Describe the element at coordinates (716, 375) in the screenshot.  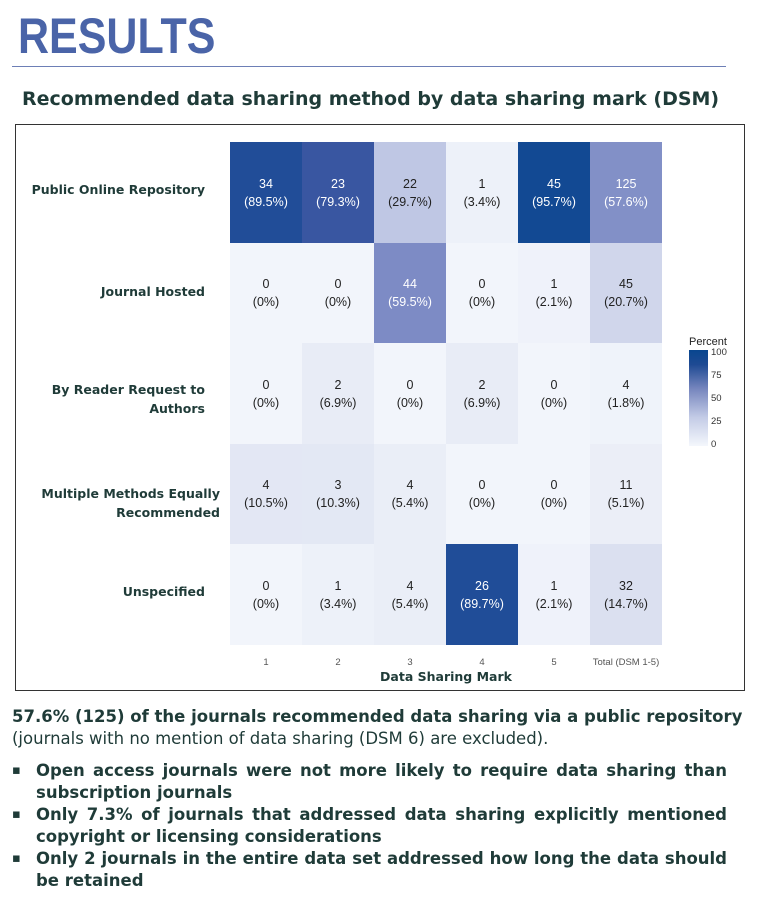
I see `legend-tick-75: 75` at that location.